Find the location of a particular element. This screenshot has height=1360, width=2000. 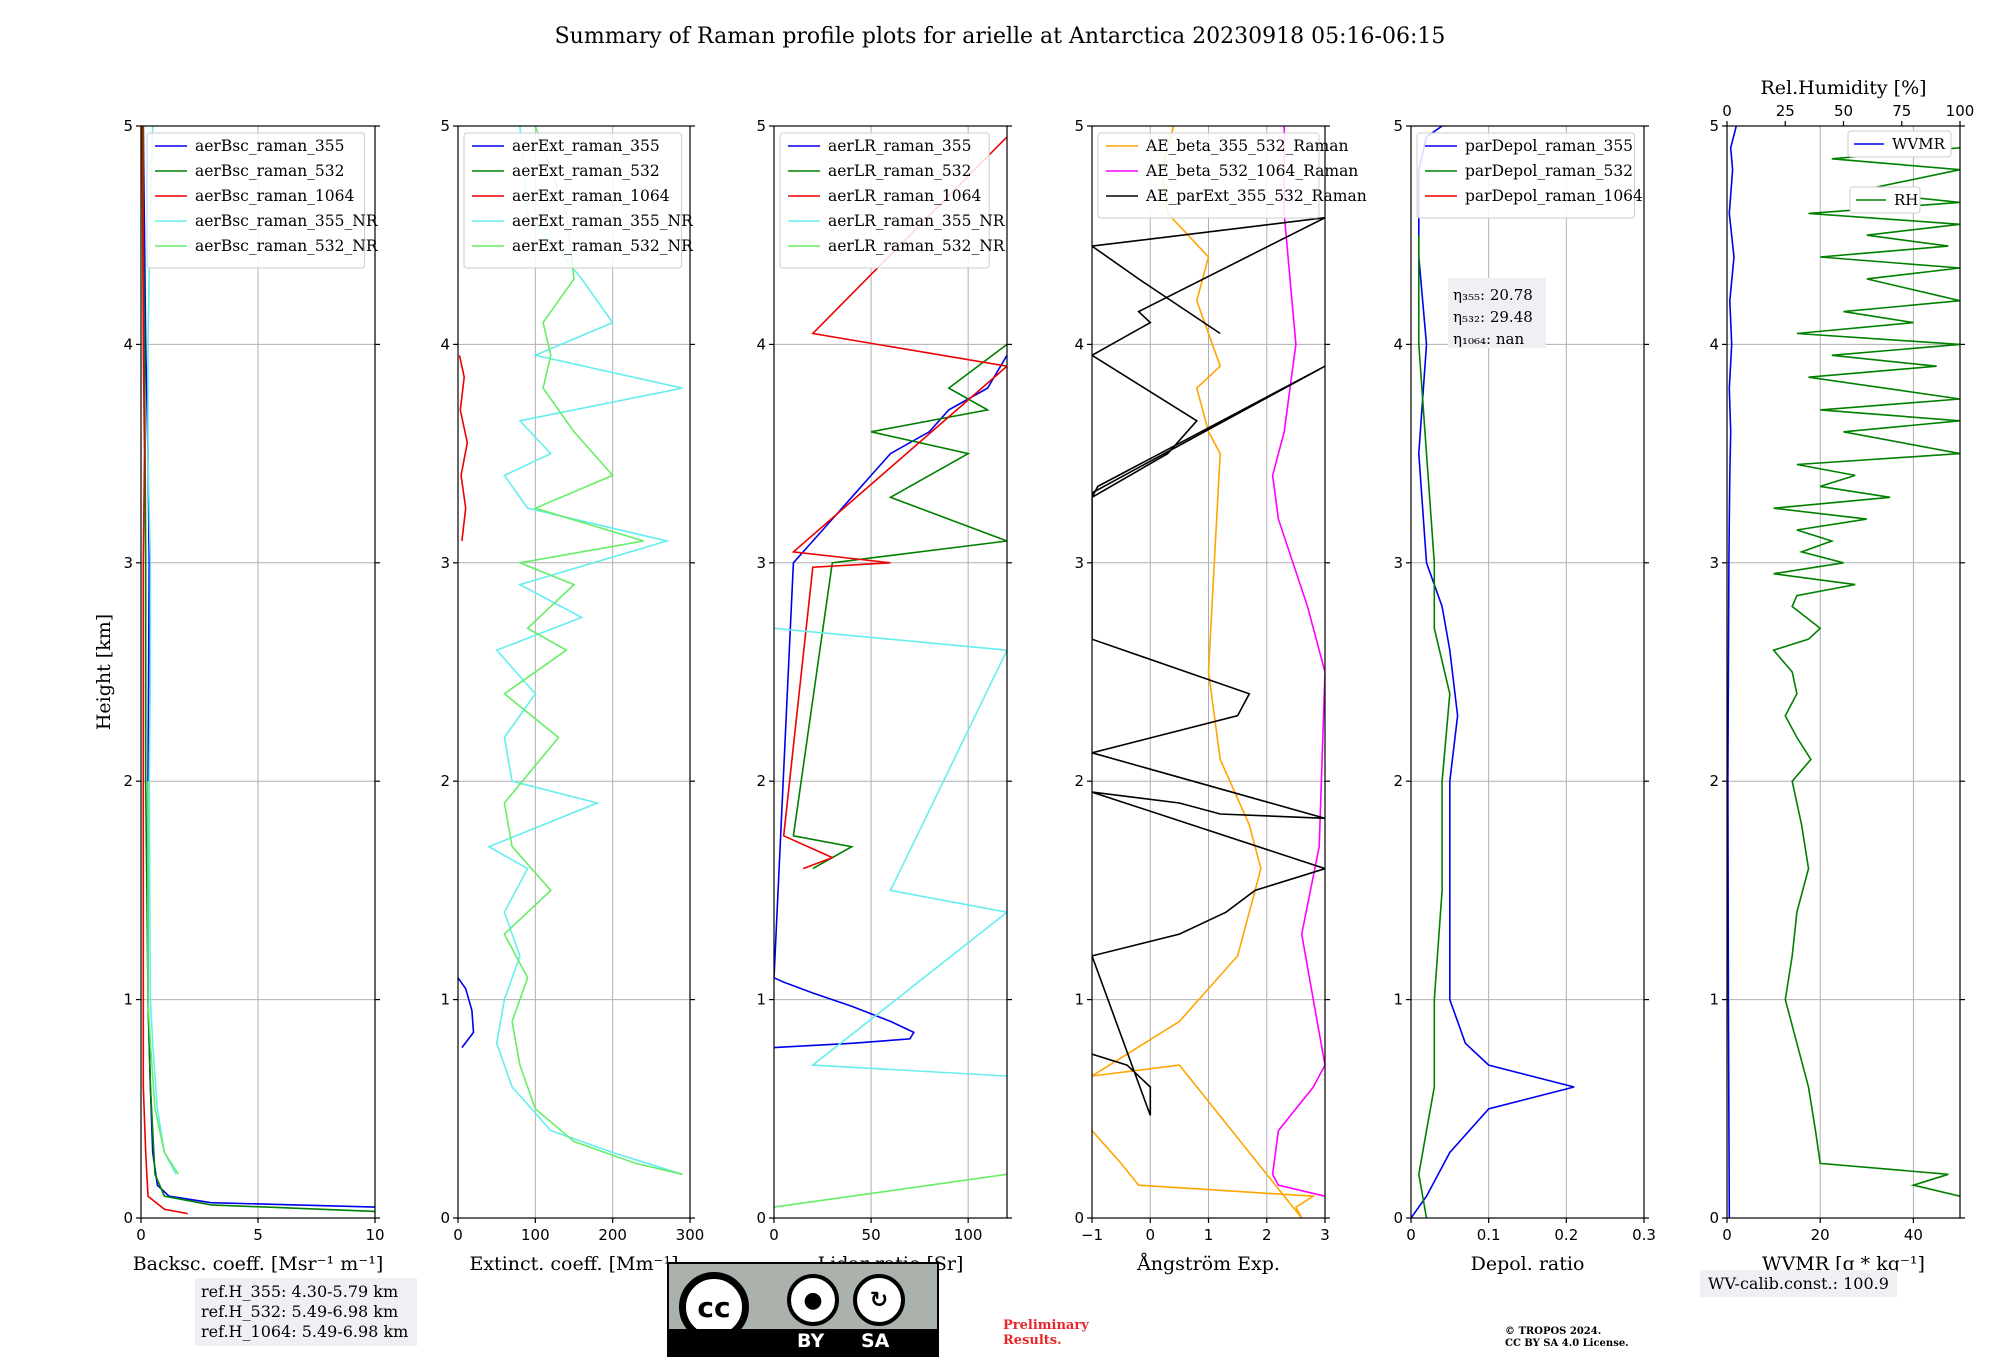

legend-entry-RH: RH is located at coordinates (1885, 200).